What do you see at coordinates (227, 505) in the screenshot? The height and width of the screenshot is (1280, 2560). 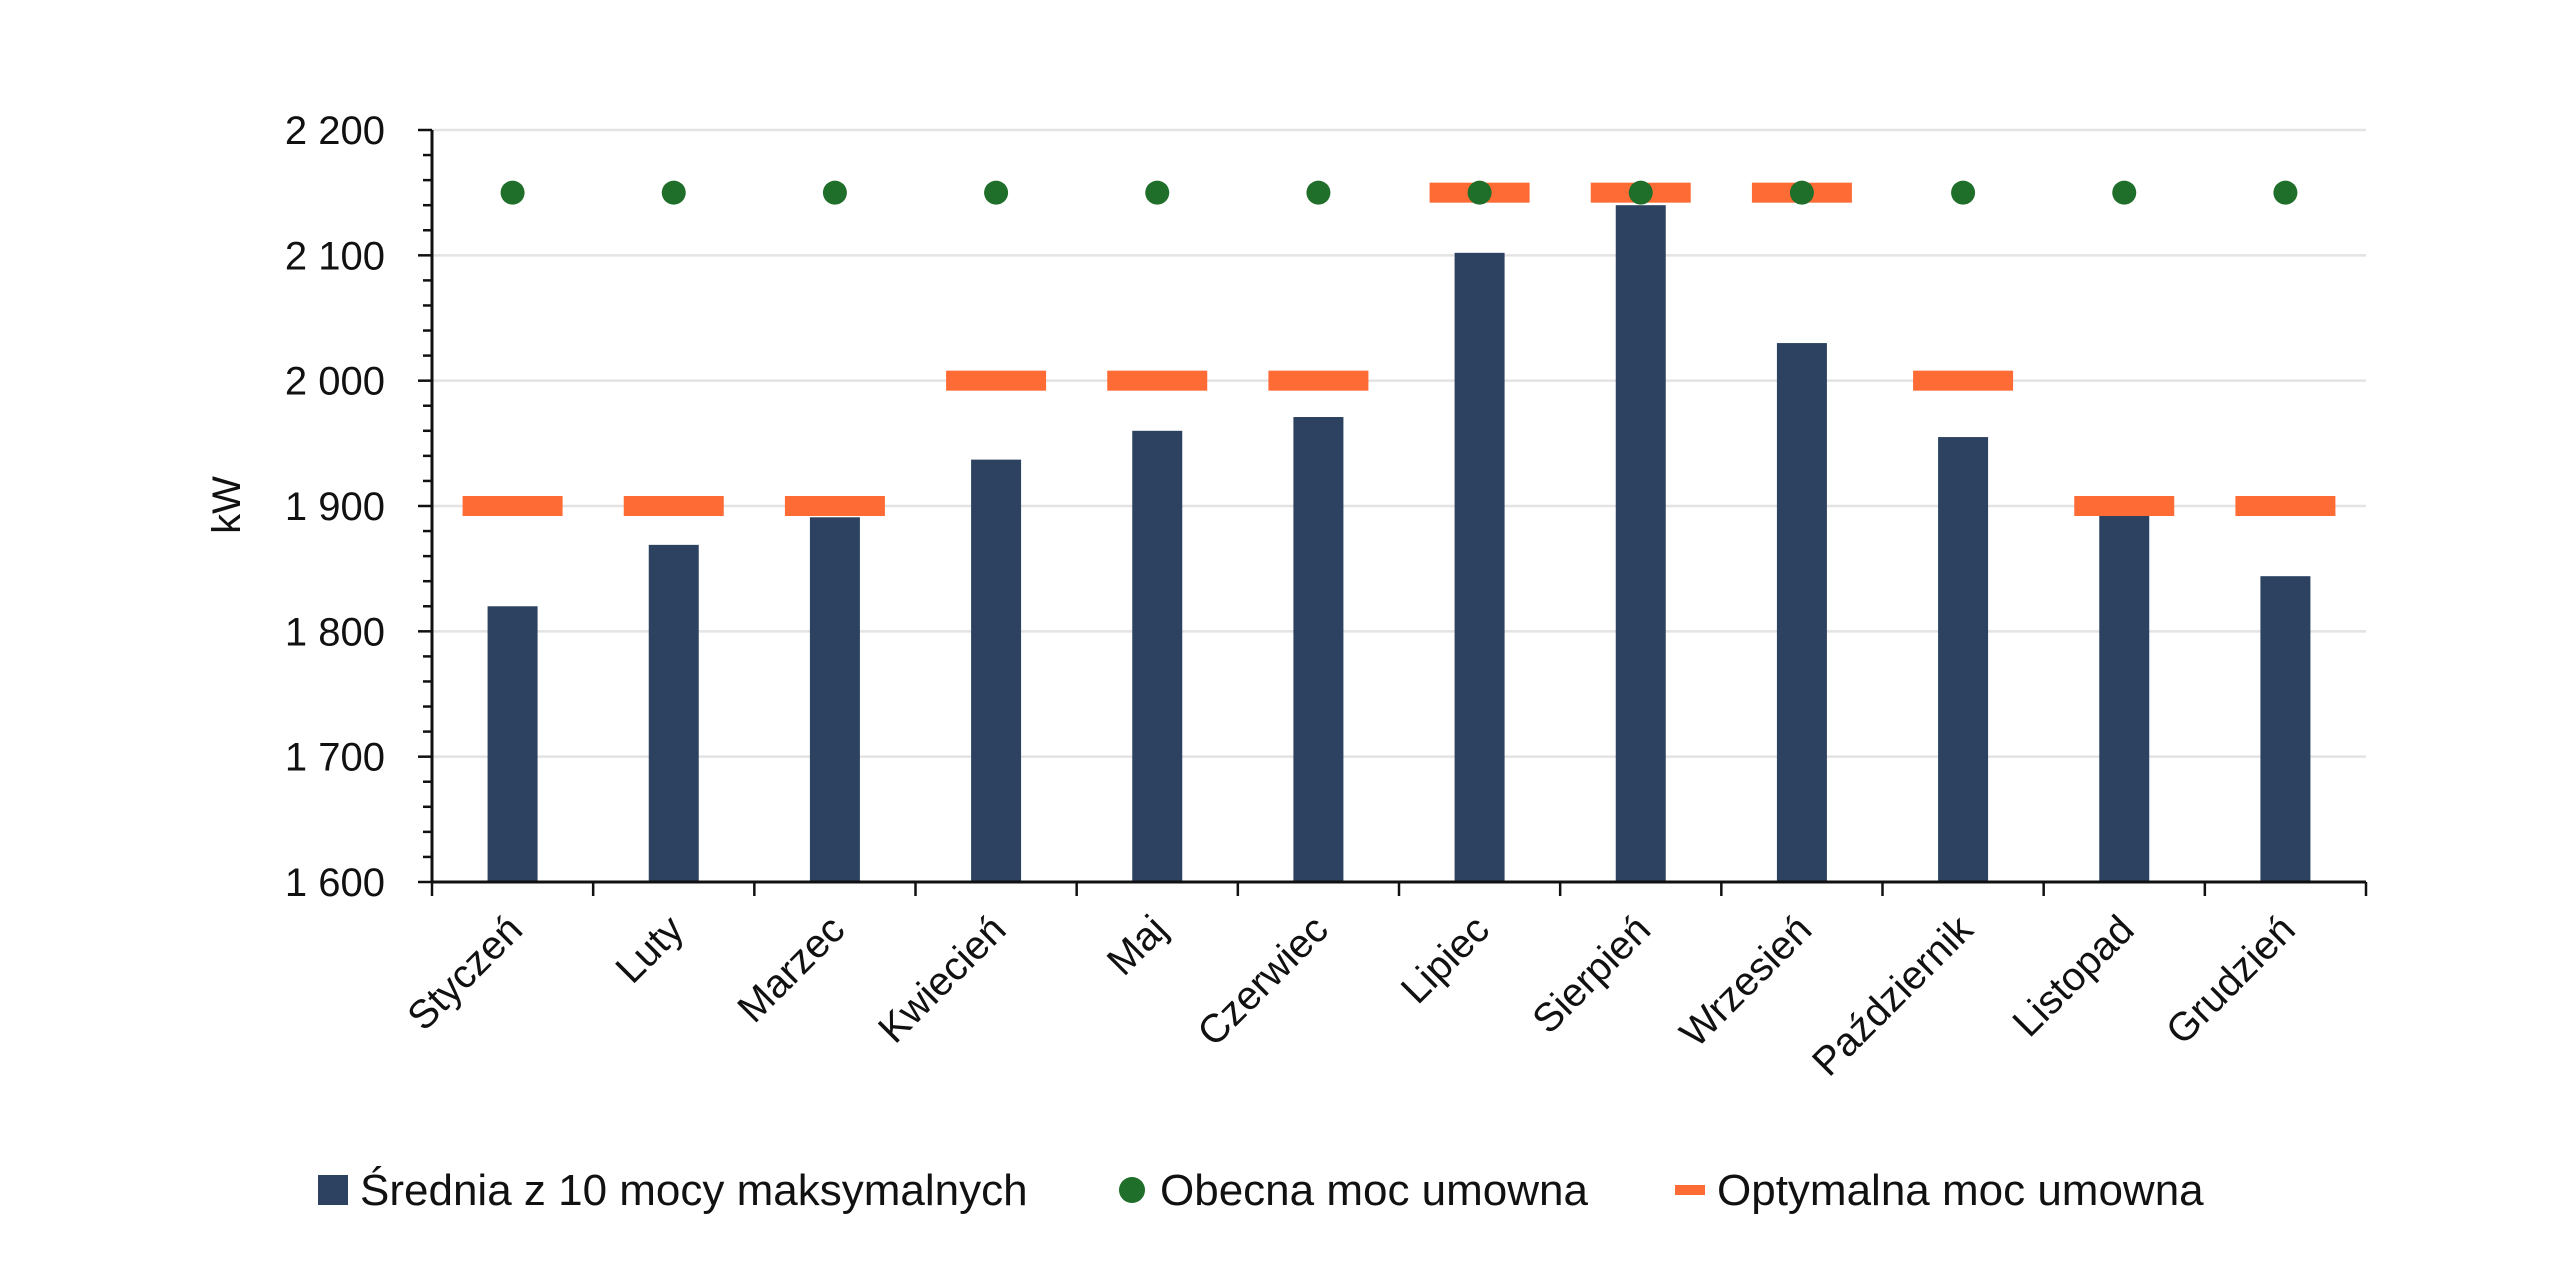 I see `y-axis-title: kW` at bounding box center [227, 505].